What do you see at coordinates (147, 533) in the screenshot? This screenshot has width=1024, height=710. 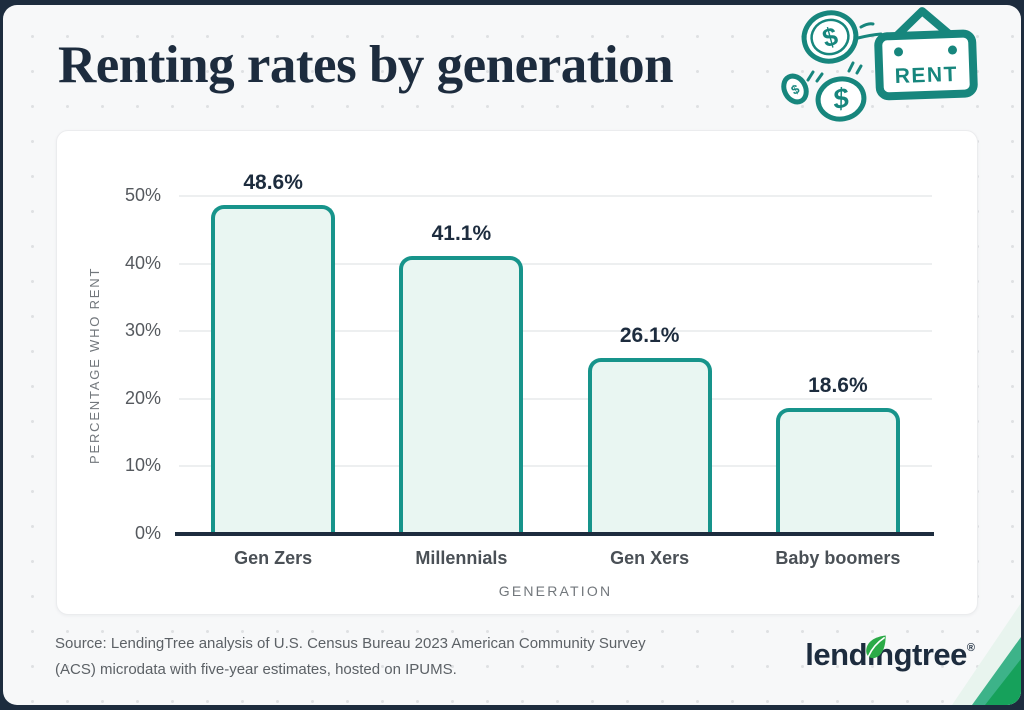 I see `y-tick-label: 0%` at bounding box center [147, 533].